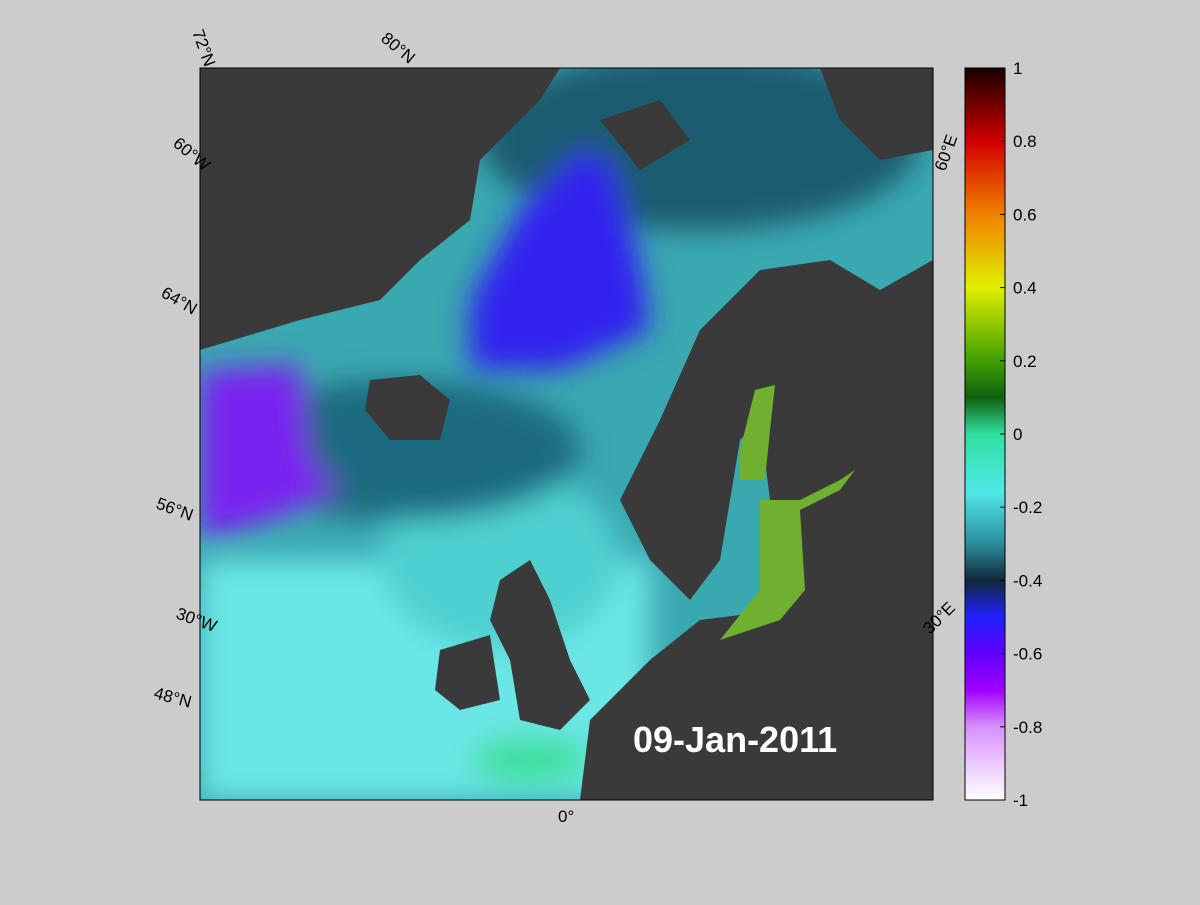  I want to click on graticule-label: 56°N, so click(175, 509).